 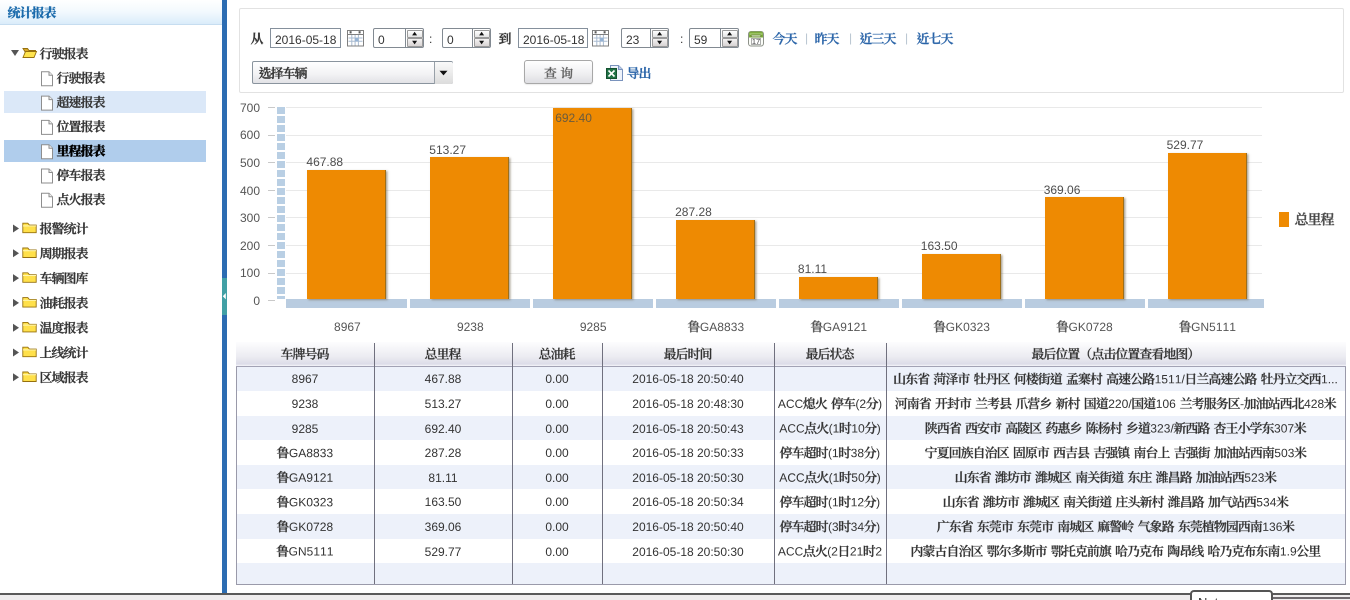 What do you see at coordinates (756, 41) in the screenshot?
I see `svg-text: 17` at bounding box center [756, 41].